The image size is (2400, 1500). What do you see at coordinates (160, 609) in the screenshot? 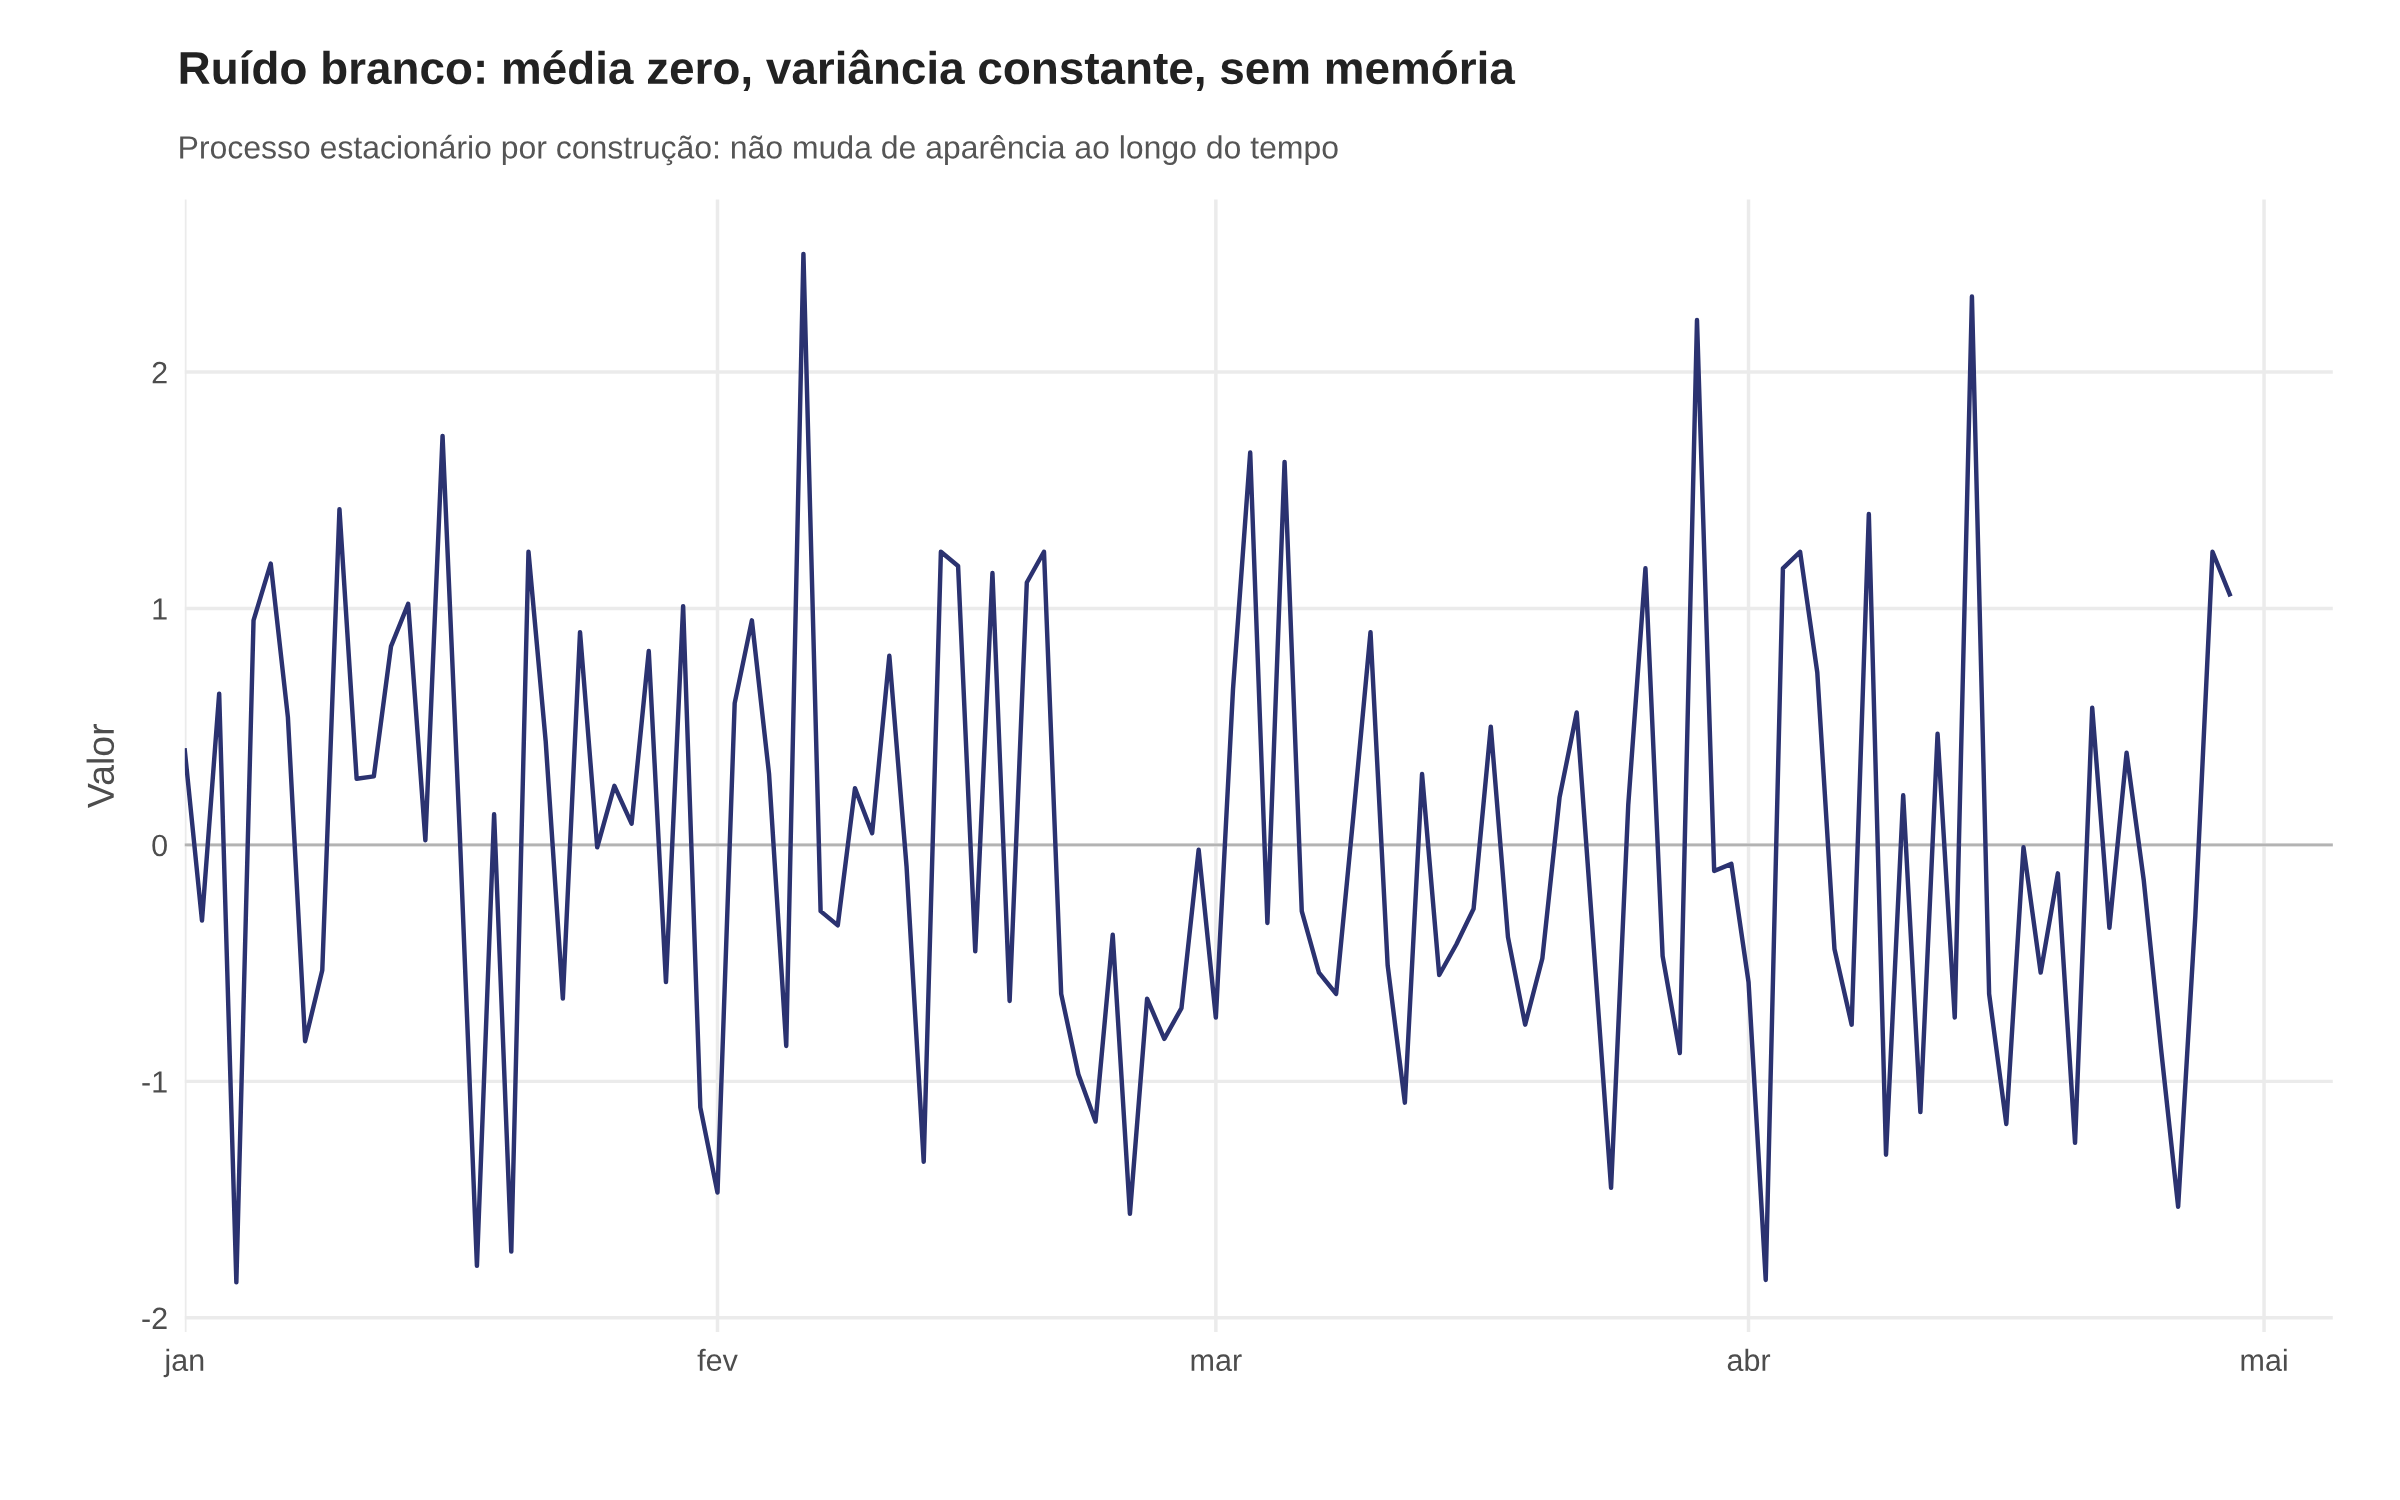
I see `y-tick-label: 1` at bounding box center [160, 609].